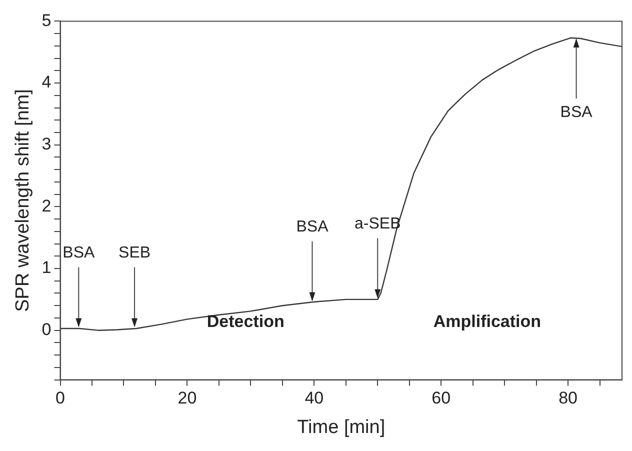 This screenshot has height=451, width=632. Describe the element at coordinates (187, 398) in the screenshot. I see `x-tick-label: 20` at that location.